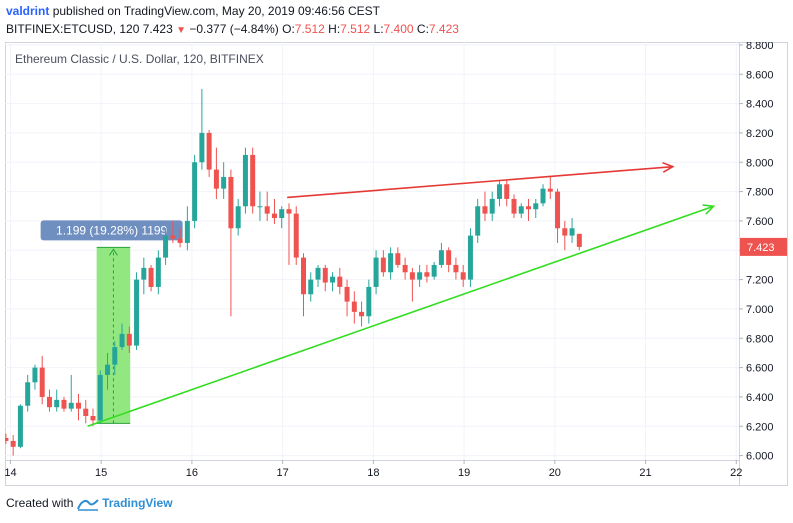 Image resolution: width=793 pixels, height=523 pixels. What do you see at coordinates (129, 29) in the screenshot?
I see `interval: 120` at bounding box center [129, 29].